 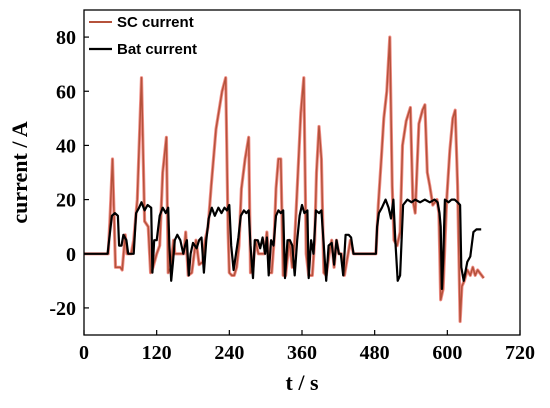 I want to click on legend-sc-current-label: SC current, so click(x=155, y=22).